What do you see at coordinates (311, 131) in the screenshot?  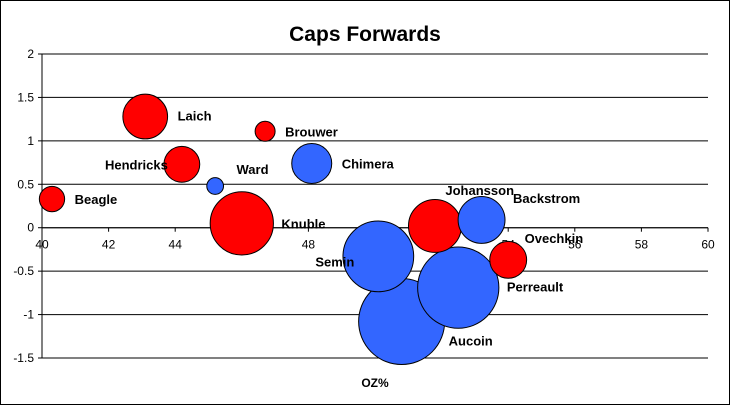 I see `data-label-brouwer: Brouwer` at bounding box center [311, 131].